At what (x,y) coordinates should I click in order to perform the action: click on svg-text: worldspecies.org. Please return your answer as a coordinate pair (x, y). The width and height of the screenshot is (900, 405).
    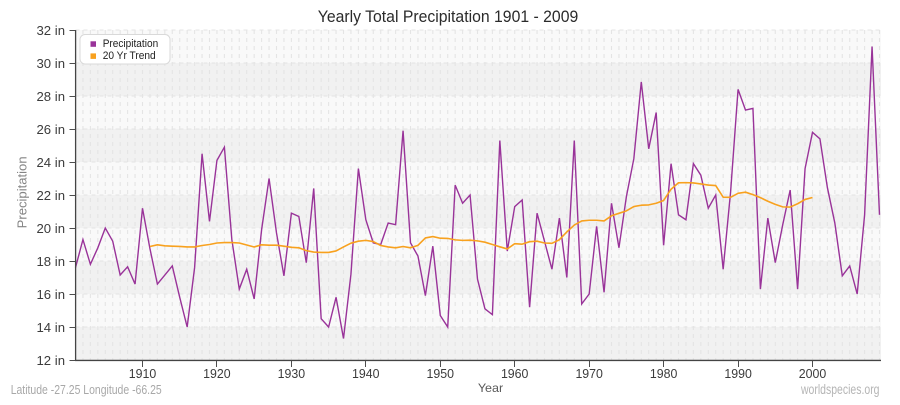
    Looking at the image, I should click on (839, 389).